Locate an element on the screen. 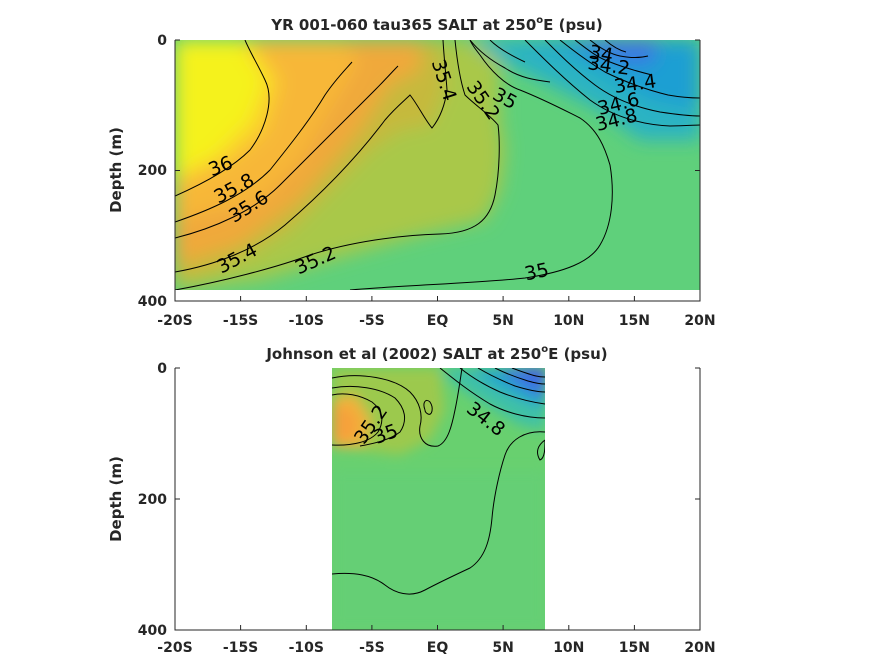  top-x-tick-labels: -20S -15S -10S -5S EQ 5N 10N 15N 20N is located at coordinates (436, 321).